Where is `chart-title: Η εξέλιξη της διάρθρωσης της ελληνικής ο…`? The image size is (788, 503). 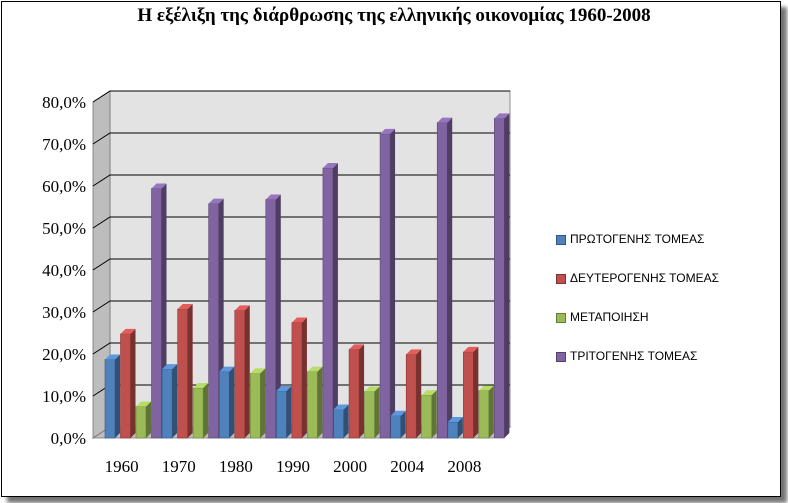
chart-title: Η εξέλιξη της διάρθρωσης της ελληνικής ο… is located at coordinates (394, 15).